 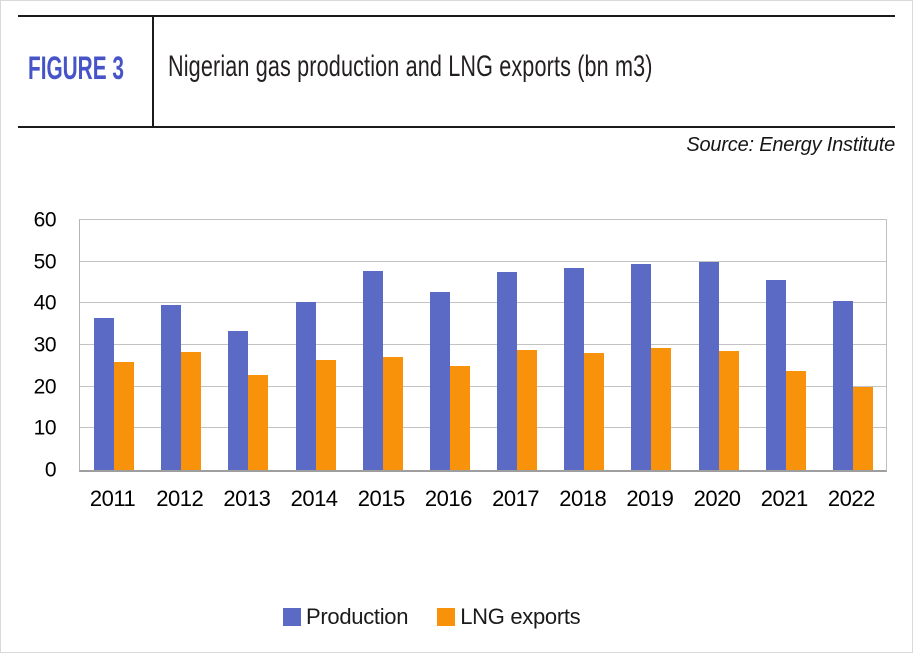 What do you see at coordinates (45, 345) in the screenshot?
I see `y-tick-30: 30` at bounding box center [45, 345].